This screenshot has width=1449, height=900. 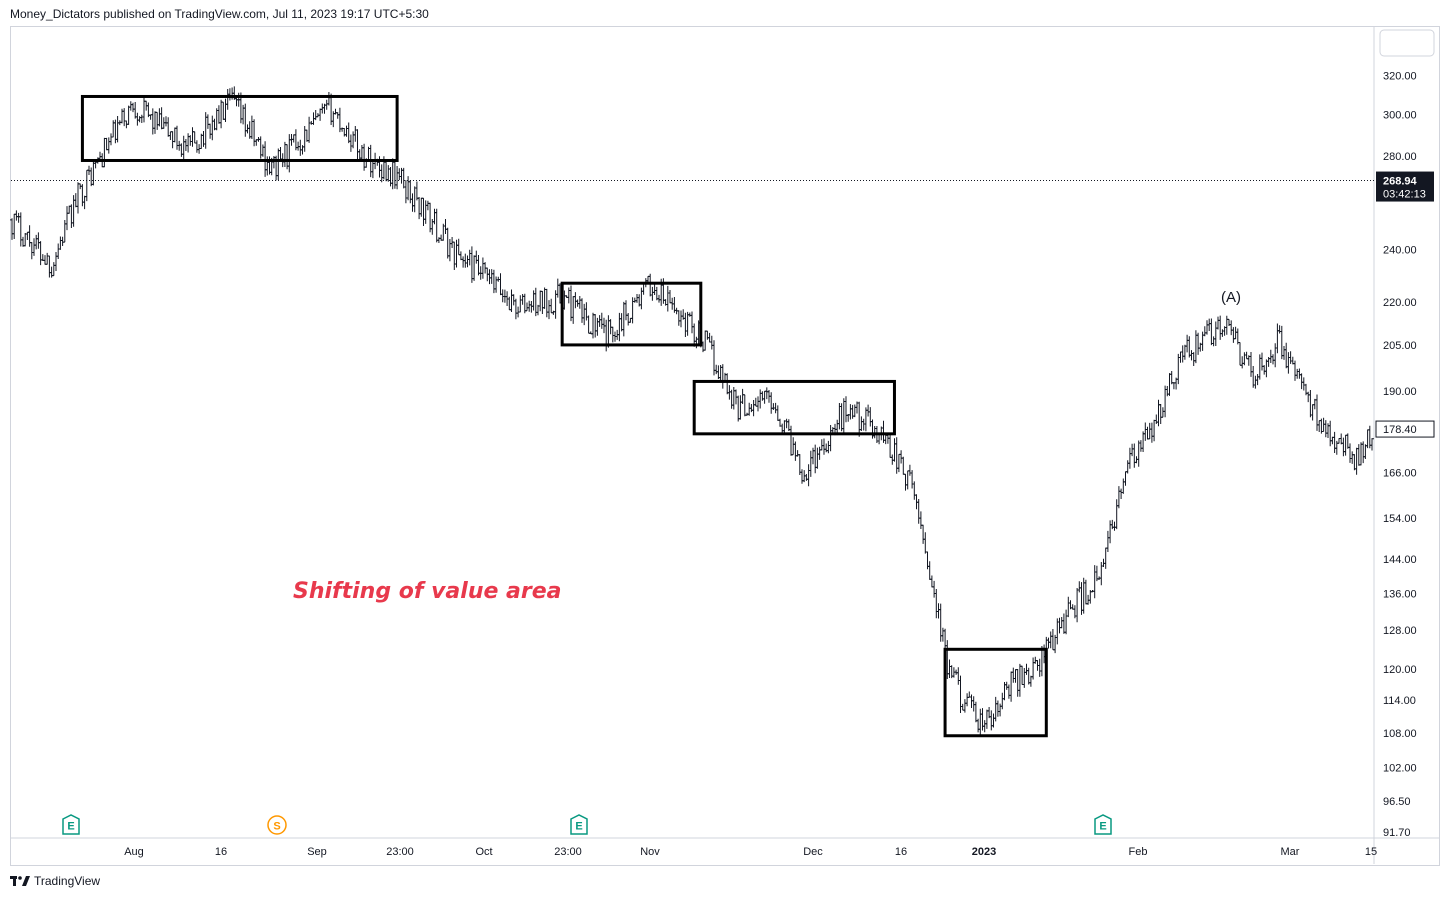 What do you see at coordinates (427, 591) in the screenshot?
I see `annotation-shifting-value-area: Shifting of value area` at bounding box center [427, 591].